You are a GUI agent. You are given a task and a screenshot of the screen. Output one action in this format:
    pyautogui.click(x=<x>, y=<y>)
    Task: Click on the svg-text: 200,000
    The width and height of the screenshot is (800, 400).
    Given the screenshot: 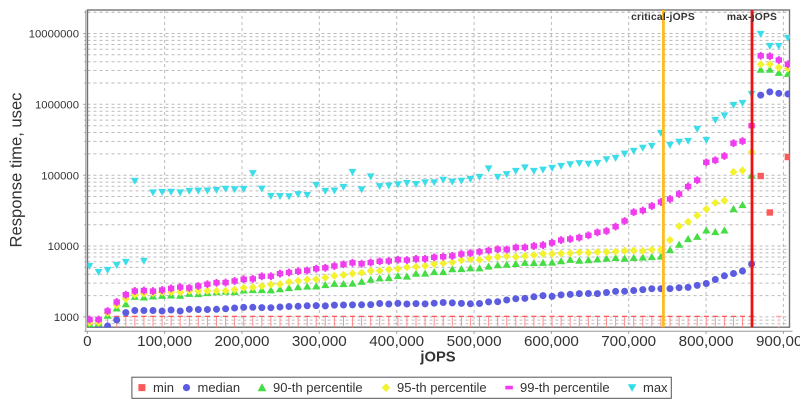 What is the action you would take?
    pyautogui.click(x=242, y=341)
    